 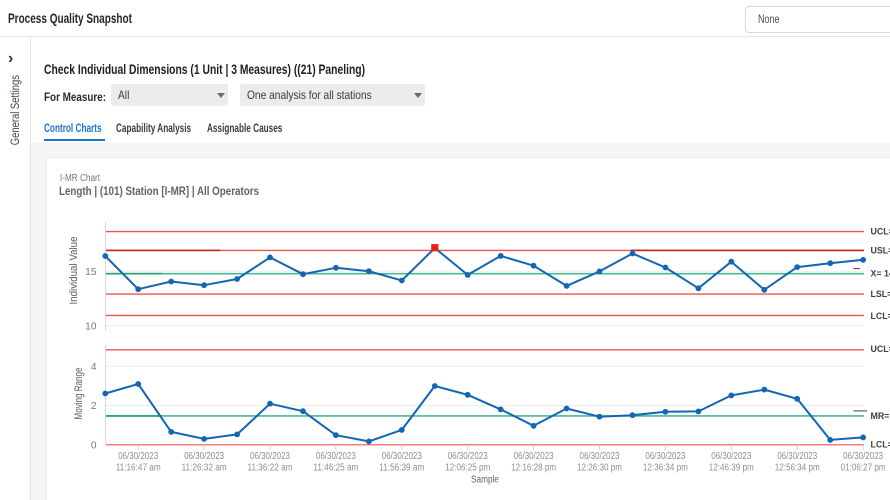 I want to click on svg-text: 11:56:39 am, so click(x=401, y=468).